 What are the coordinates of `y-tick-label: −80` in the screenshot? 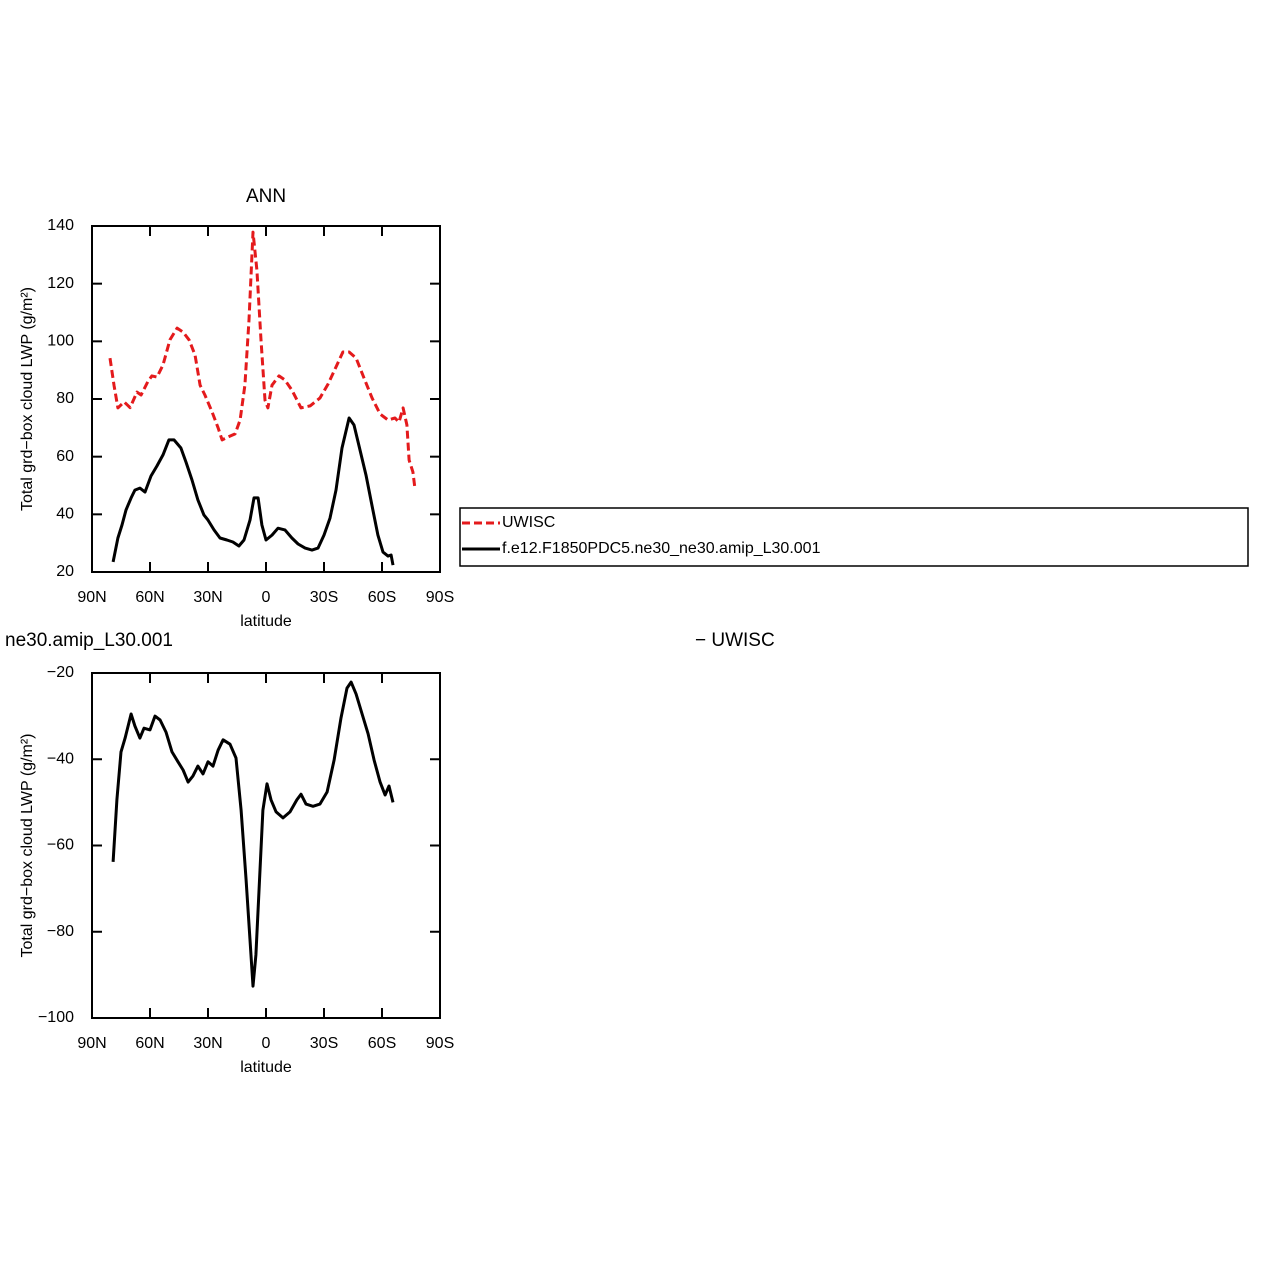 It's located at (60, 931).